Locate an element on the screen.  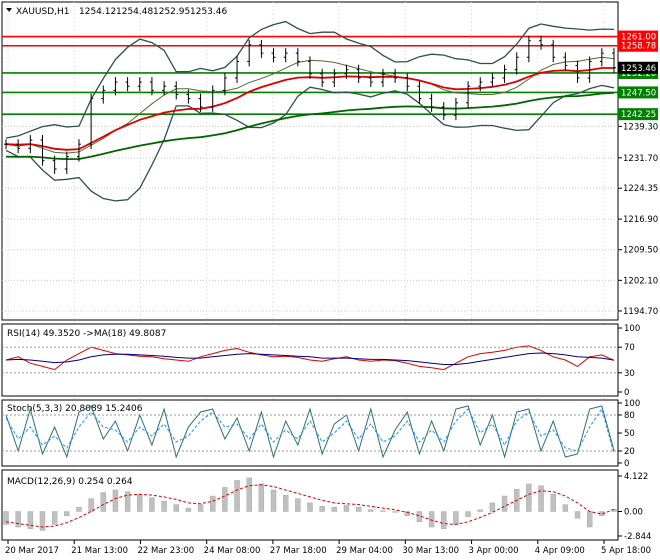
price-level-label: 1258.78 is located at coordinates (638, 47).